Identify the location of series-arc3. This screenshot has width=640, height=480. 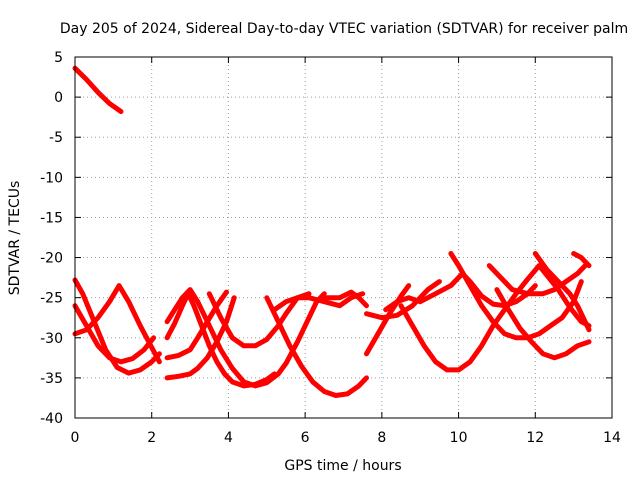
(117, 326).